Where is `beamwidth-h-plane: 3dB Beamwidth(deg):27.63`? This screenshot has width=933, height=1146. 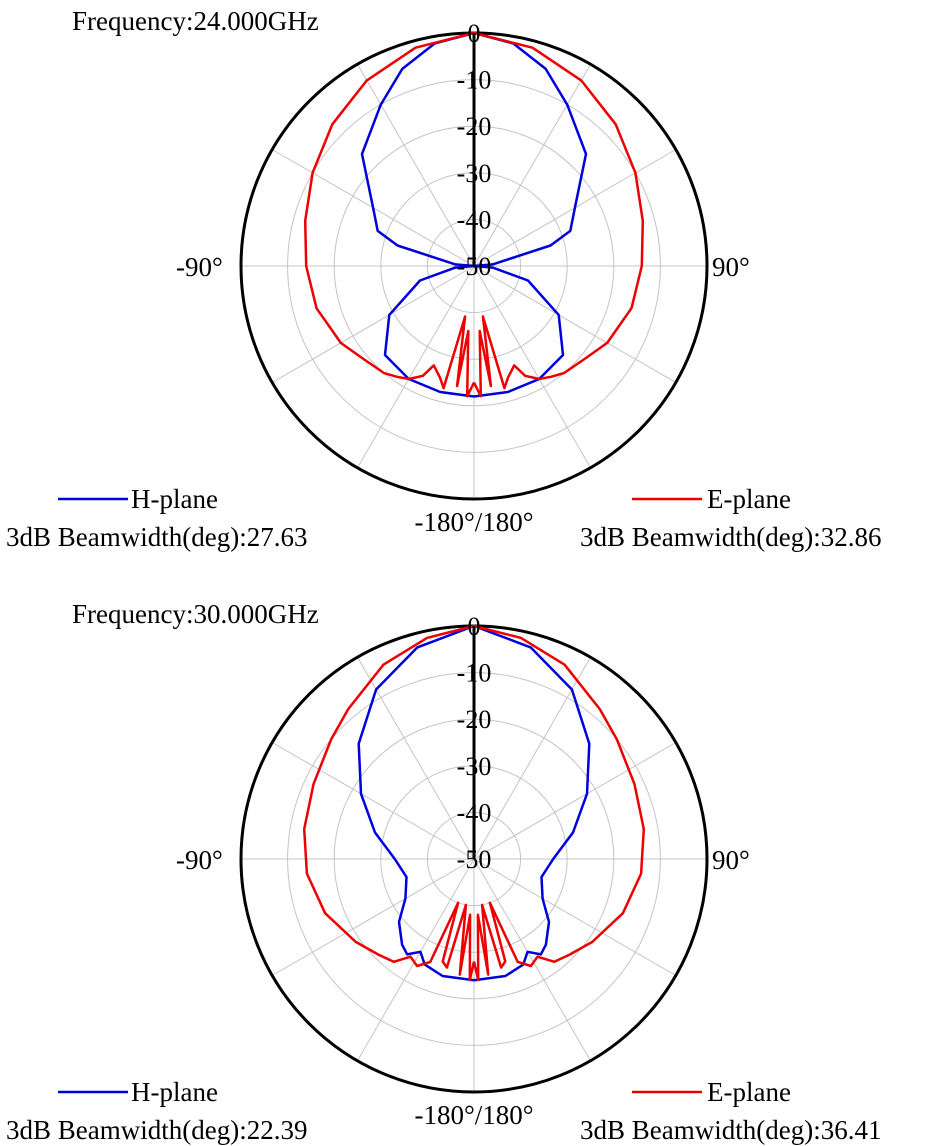 beamwidth-h-plane: 3dB Beamwidth(deg):27.63 is located at coordinates (156, 537).